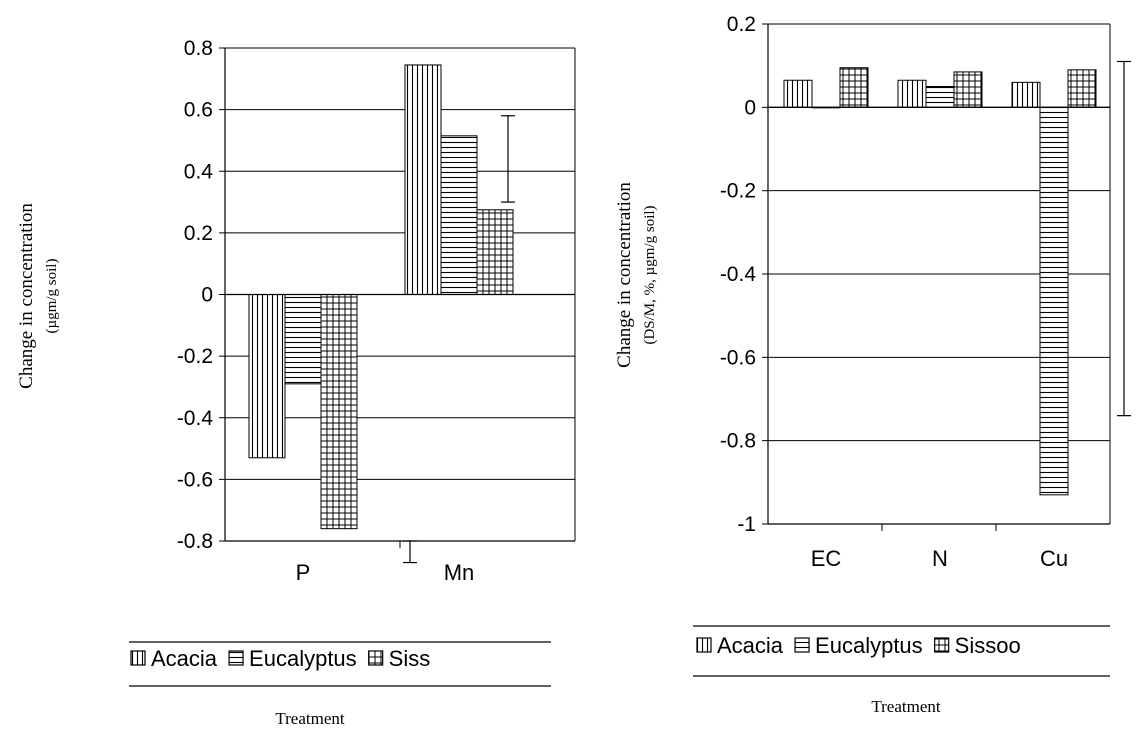  I want to click on right-bar-cu-sissoo, so click(1082, 88).